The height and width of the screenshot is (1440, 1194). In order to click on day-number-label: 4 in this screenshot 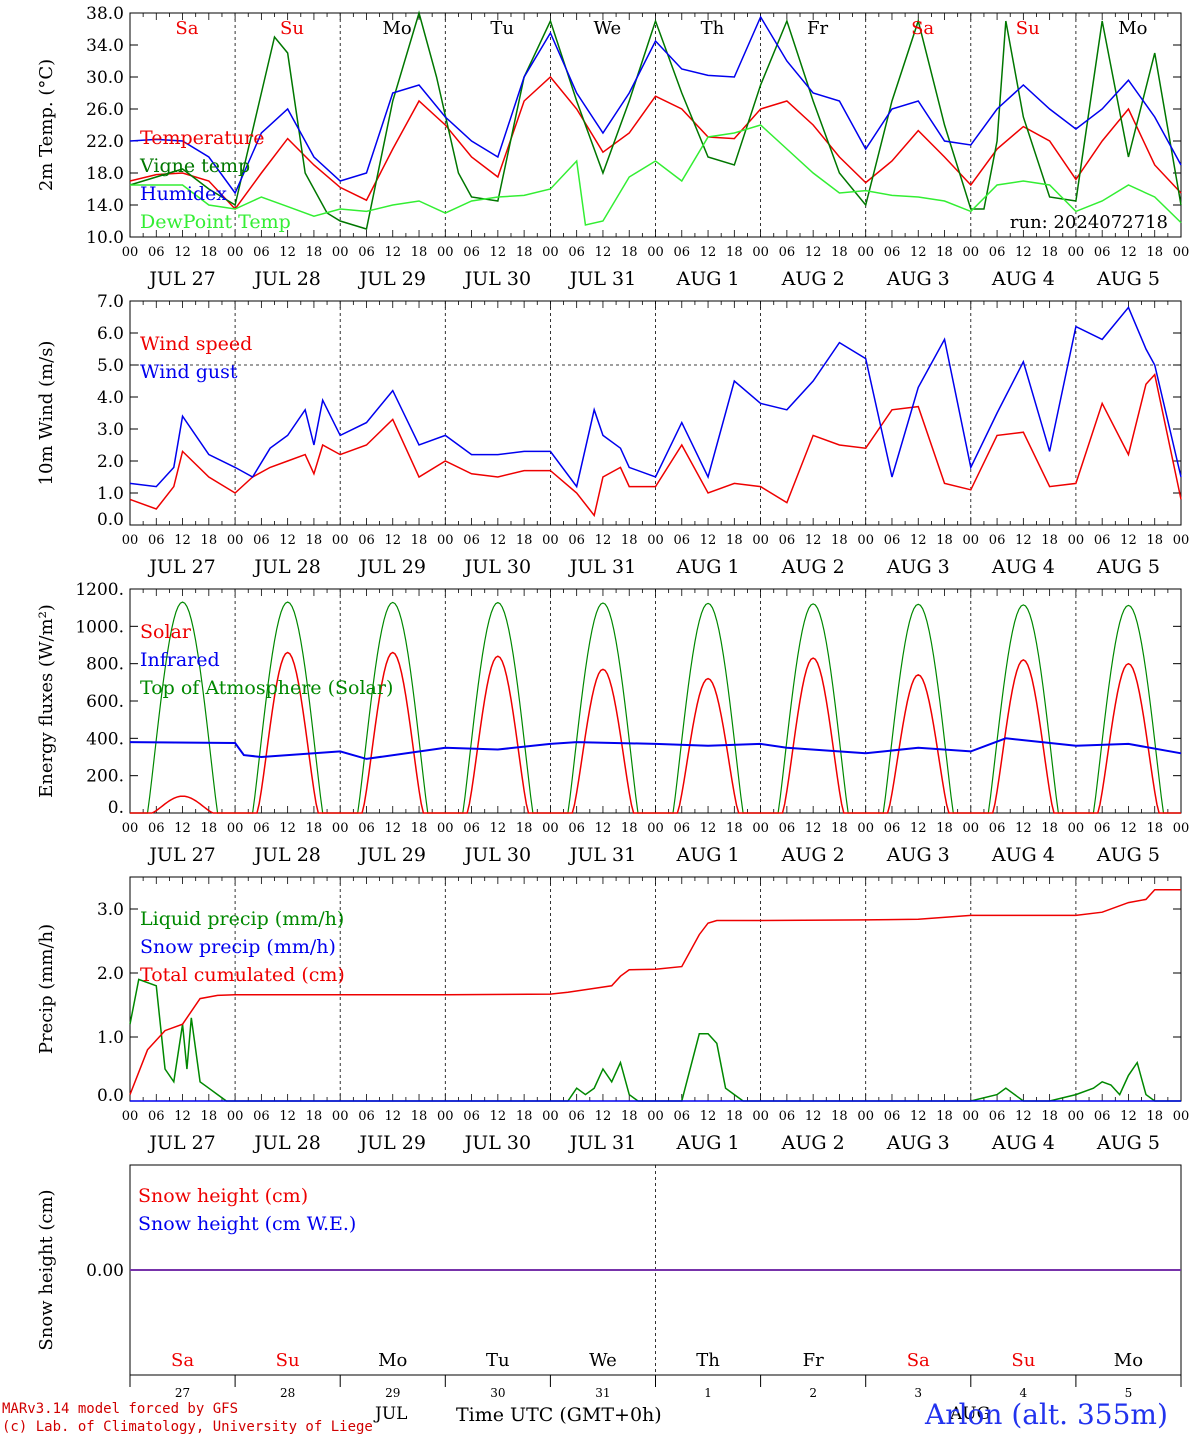, I will do `click(1024, 1393)`.